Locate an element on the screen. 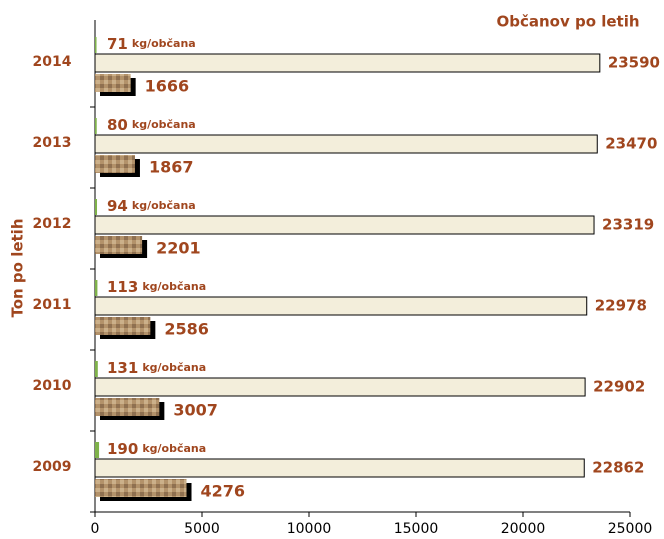  data-label: 71 kg/občana is located at coordinates (151, 44).